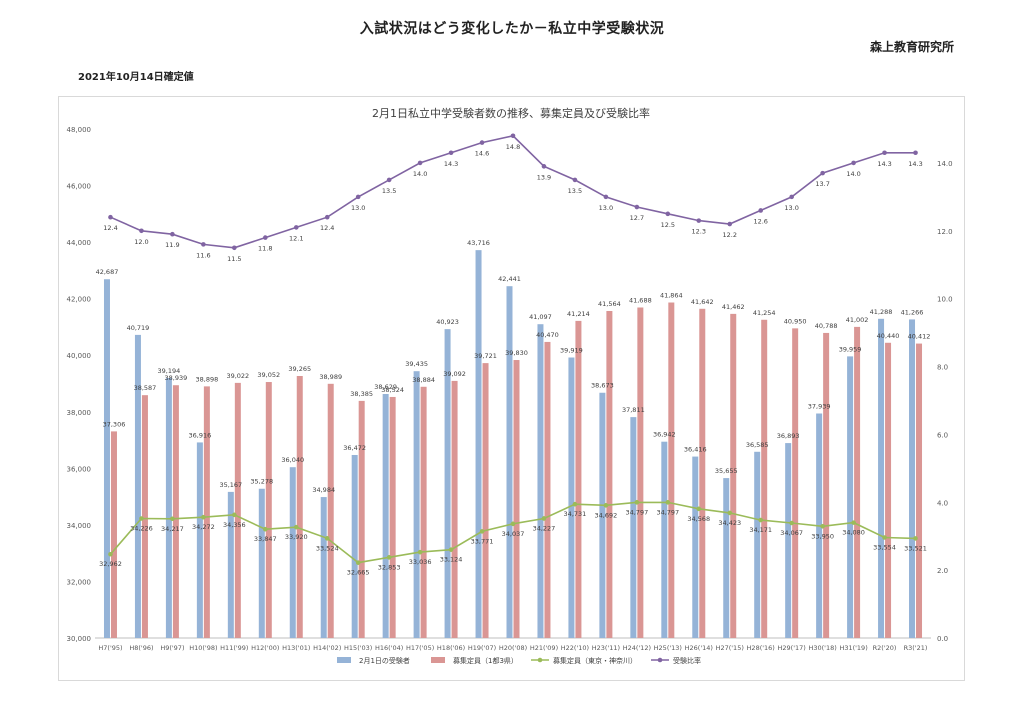 The height and width of the screenshot is (712, 1024). I want to click on label-examinees: 36,916, so click(199, 435).